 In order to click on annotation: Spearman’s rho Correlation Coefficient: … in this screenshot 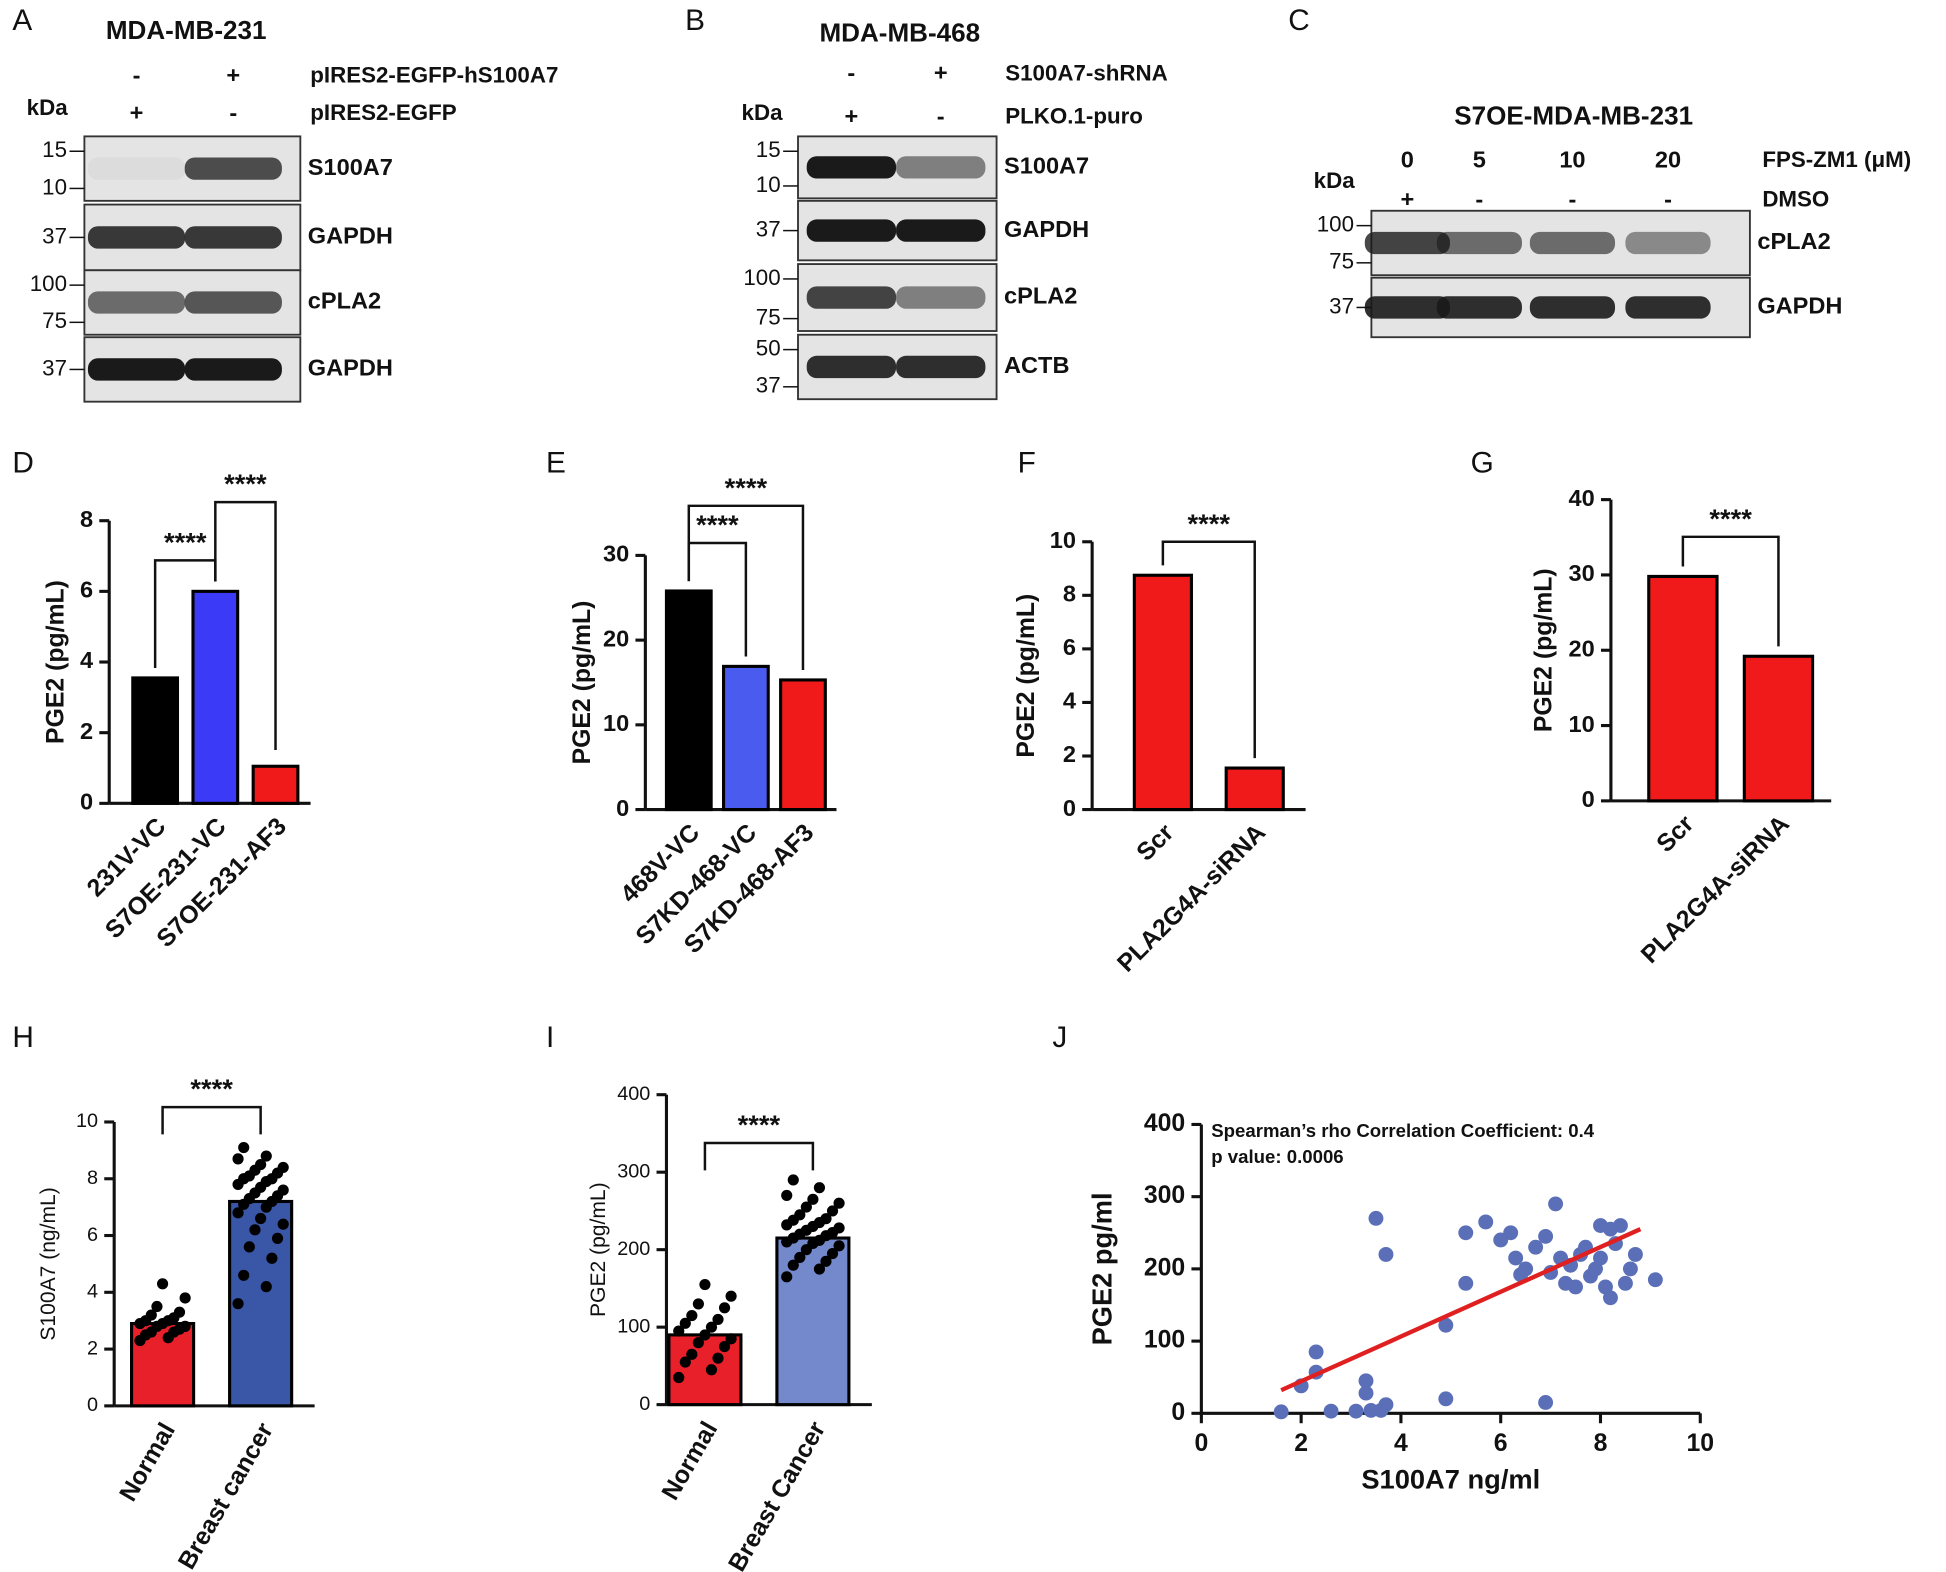, I will do `click(1402, 1130)`.